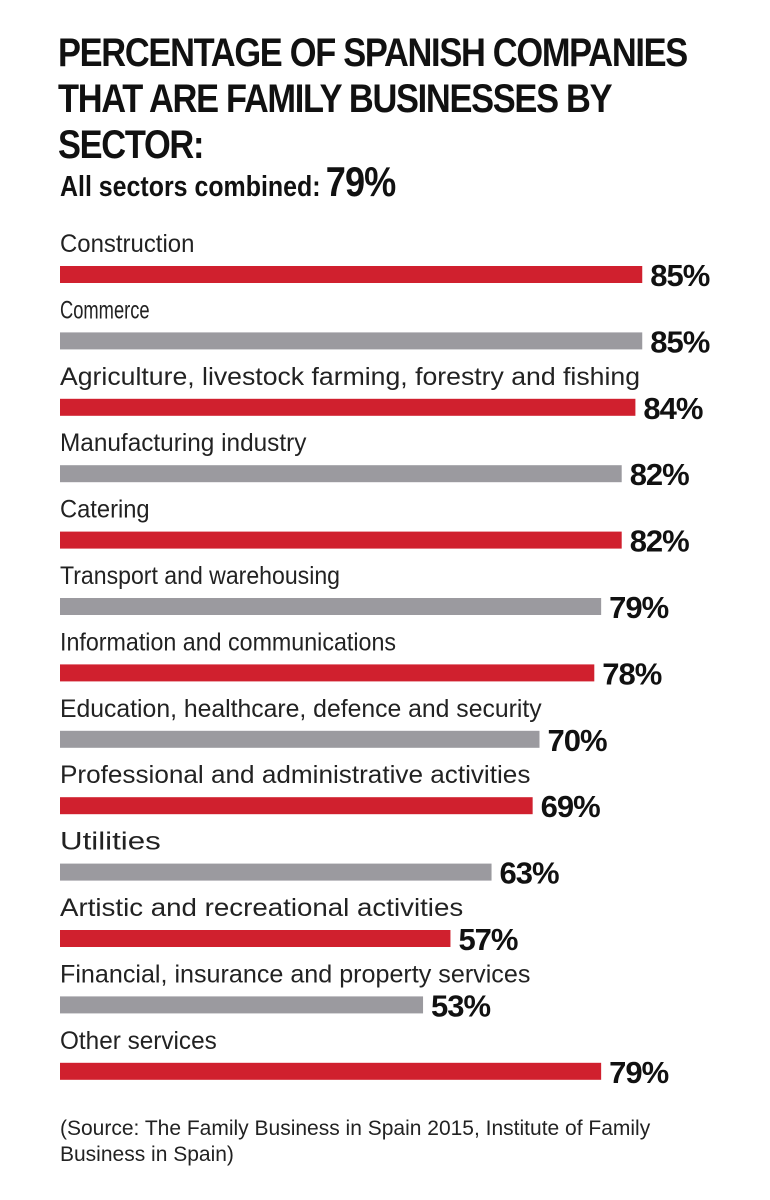  I want to click on bar-row: Transport and warehousing 79%, so click(365, 593).